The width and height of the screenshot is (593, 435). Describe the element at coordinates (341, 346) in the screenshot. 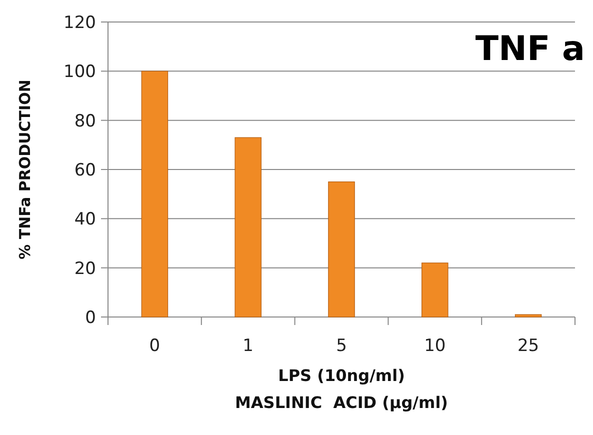

I see `x-tick-label: 5` at that location.